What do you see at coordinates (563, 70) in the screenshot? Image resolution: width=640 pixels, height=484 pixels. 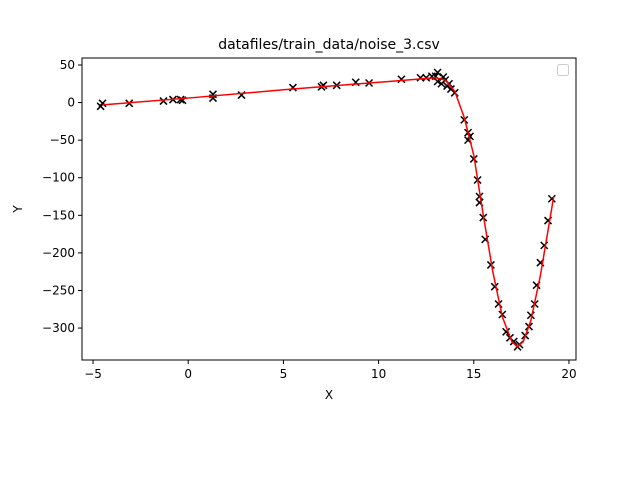 I see `legend` at bounding box center [563, 70].